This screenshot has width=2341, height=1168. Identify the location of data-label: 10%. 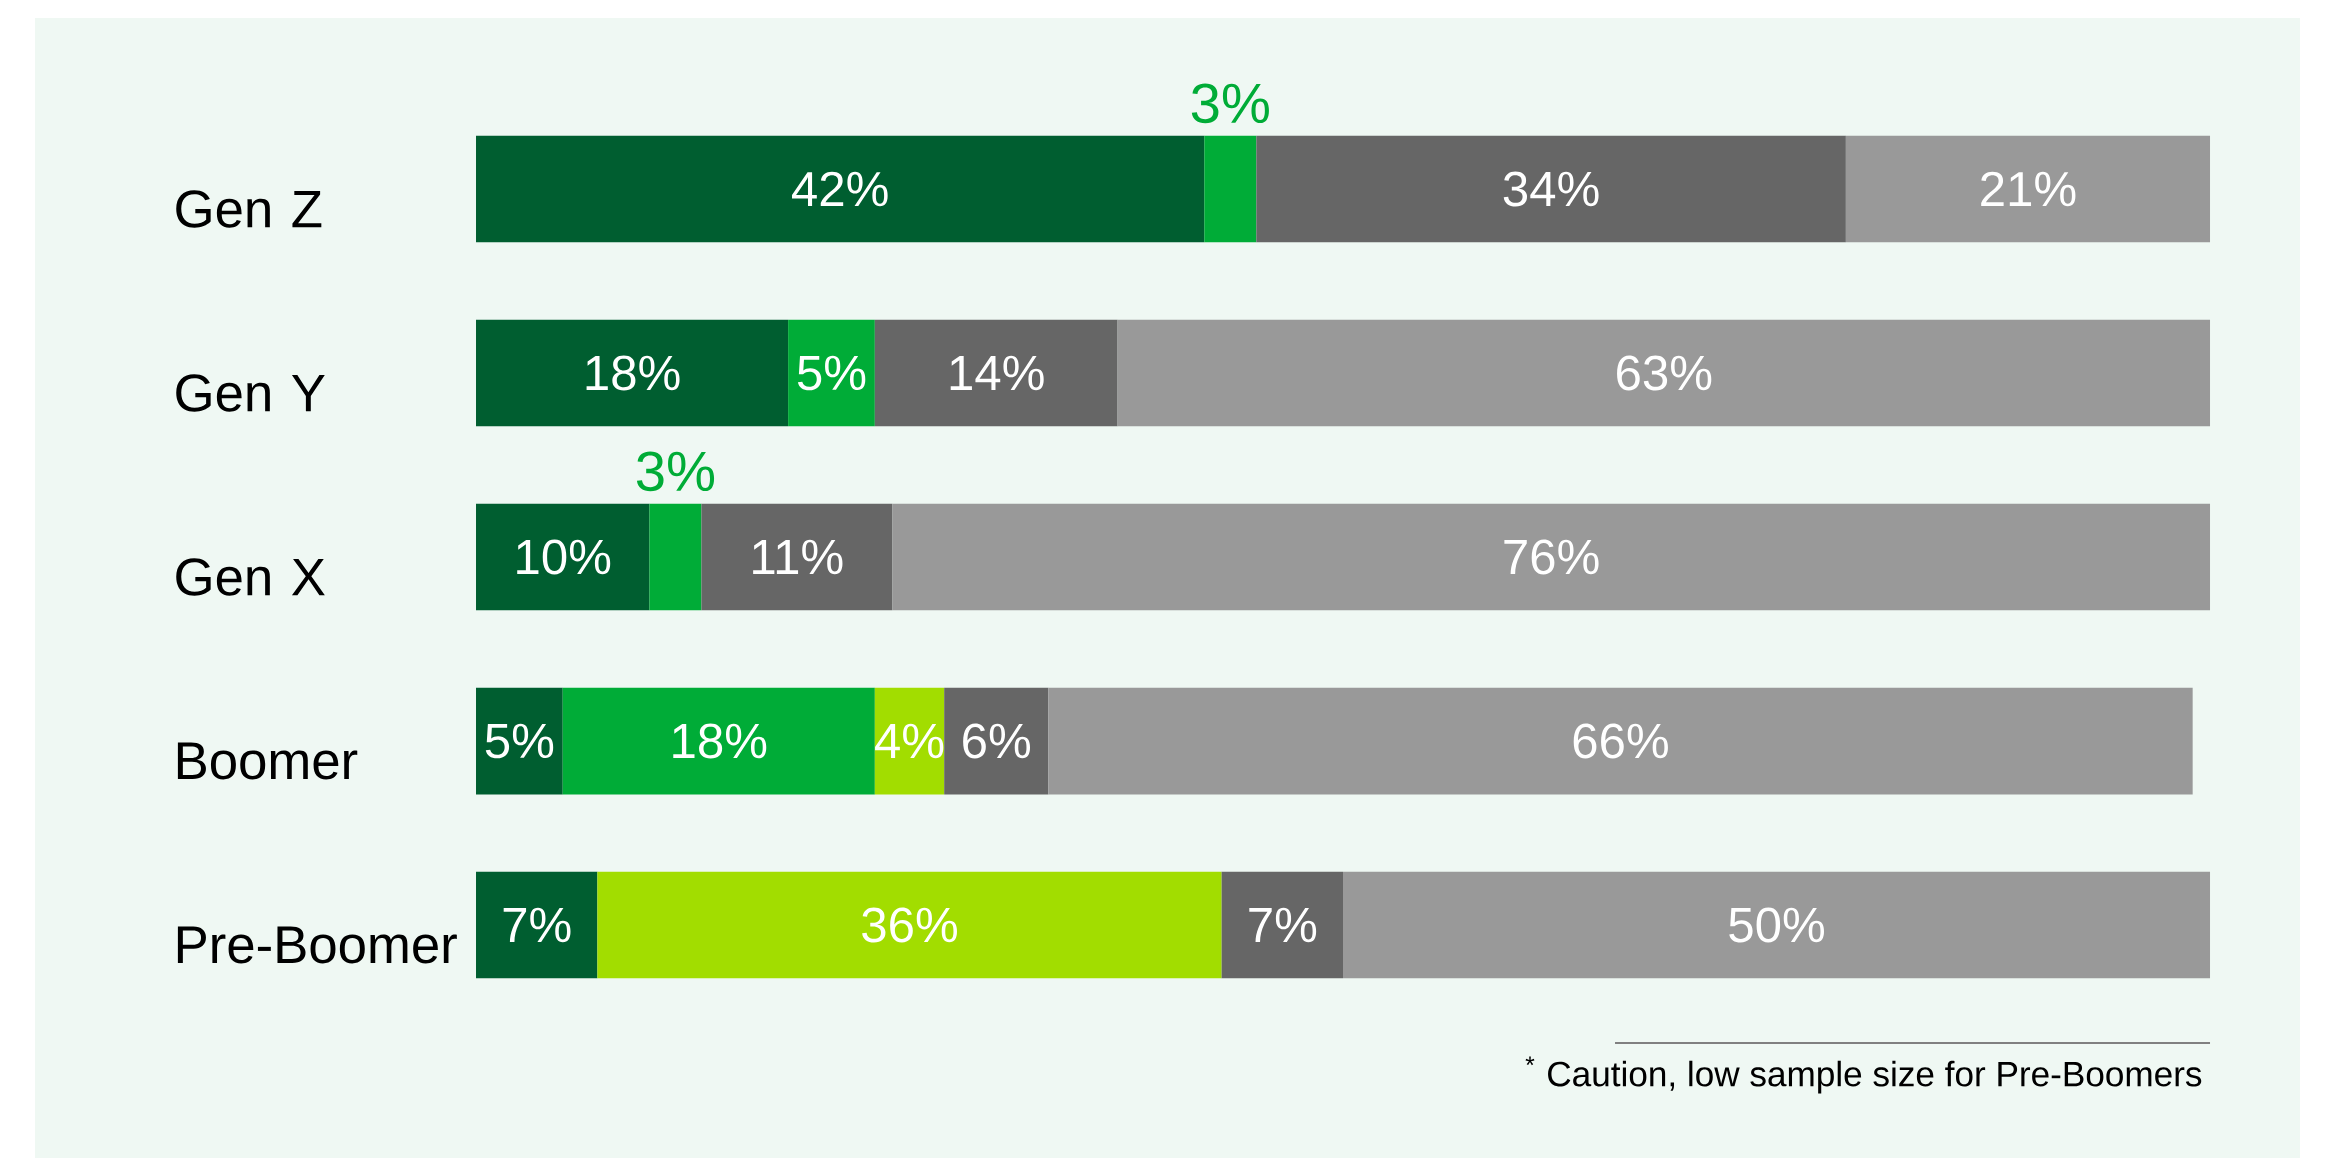
(564, 557).